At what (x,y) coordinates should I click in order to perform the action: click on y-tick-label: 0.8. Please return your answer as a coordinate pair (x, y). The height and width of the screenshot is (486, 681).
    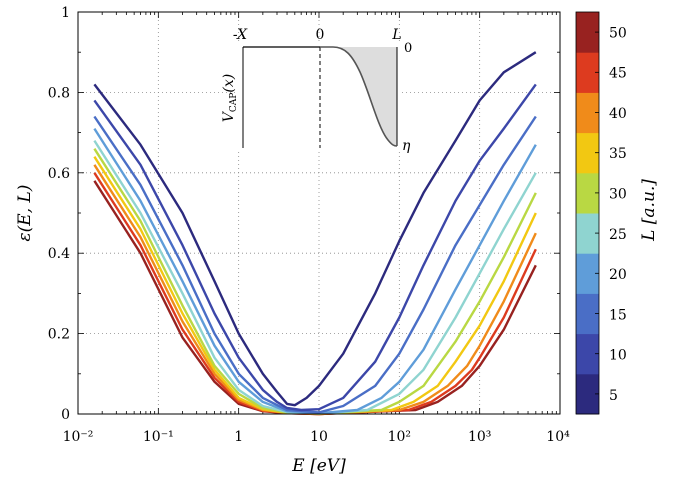
    Looking at the image, I should click on (59, 93).